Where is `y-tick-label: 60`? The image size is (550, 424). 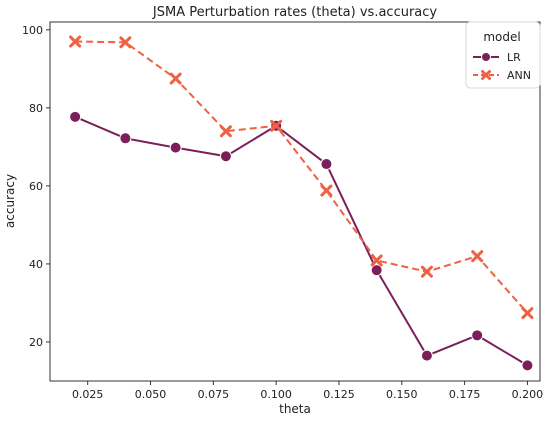
y-tick-label: 60 is located at coordinates (36, 186).